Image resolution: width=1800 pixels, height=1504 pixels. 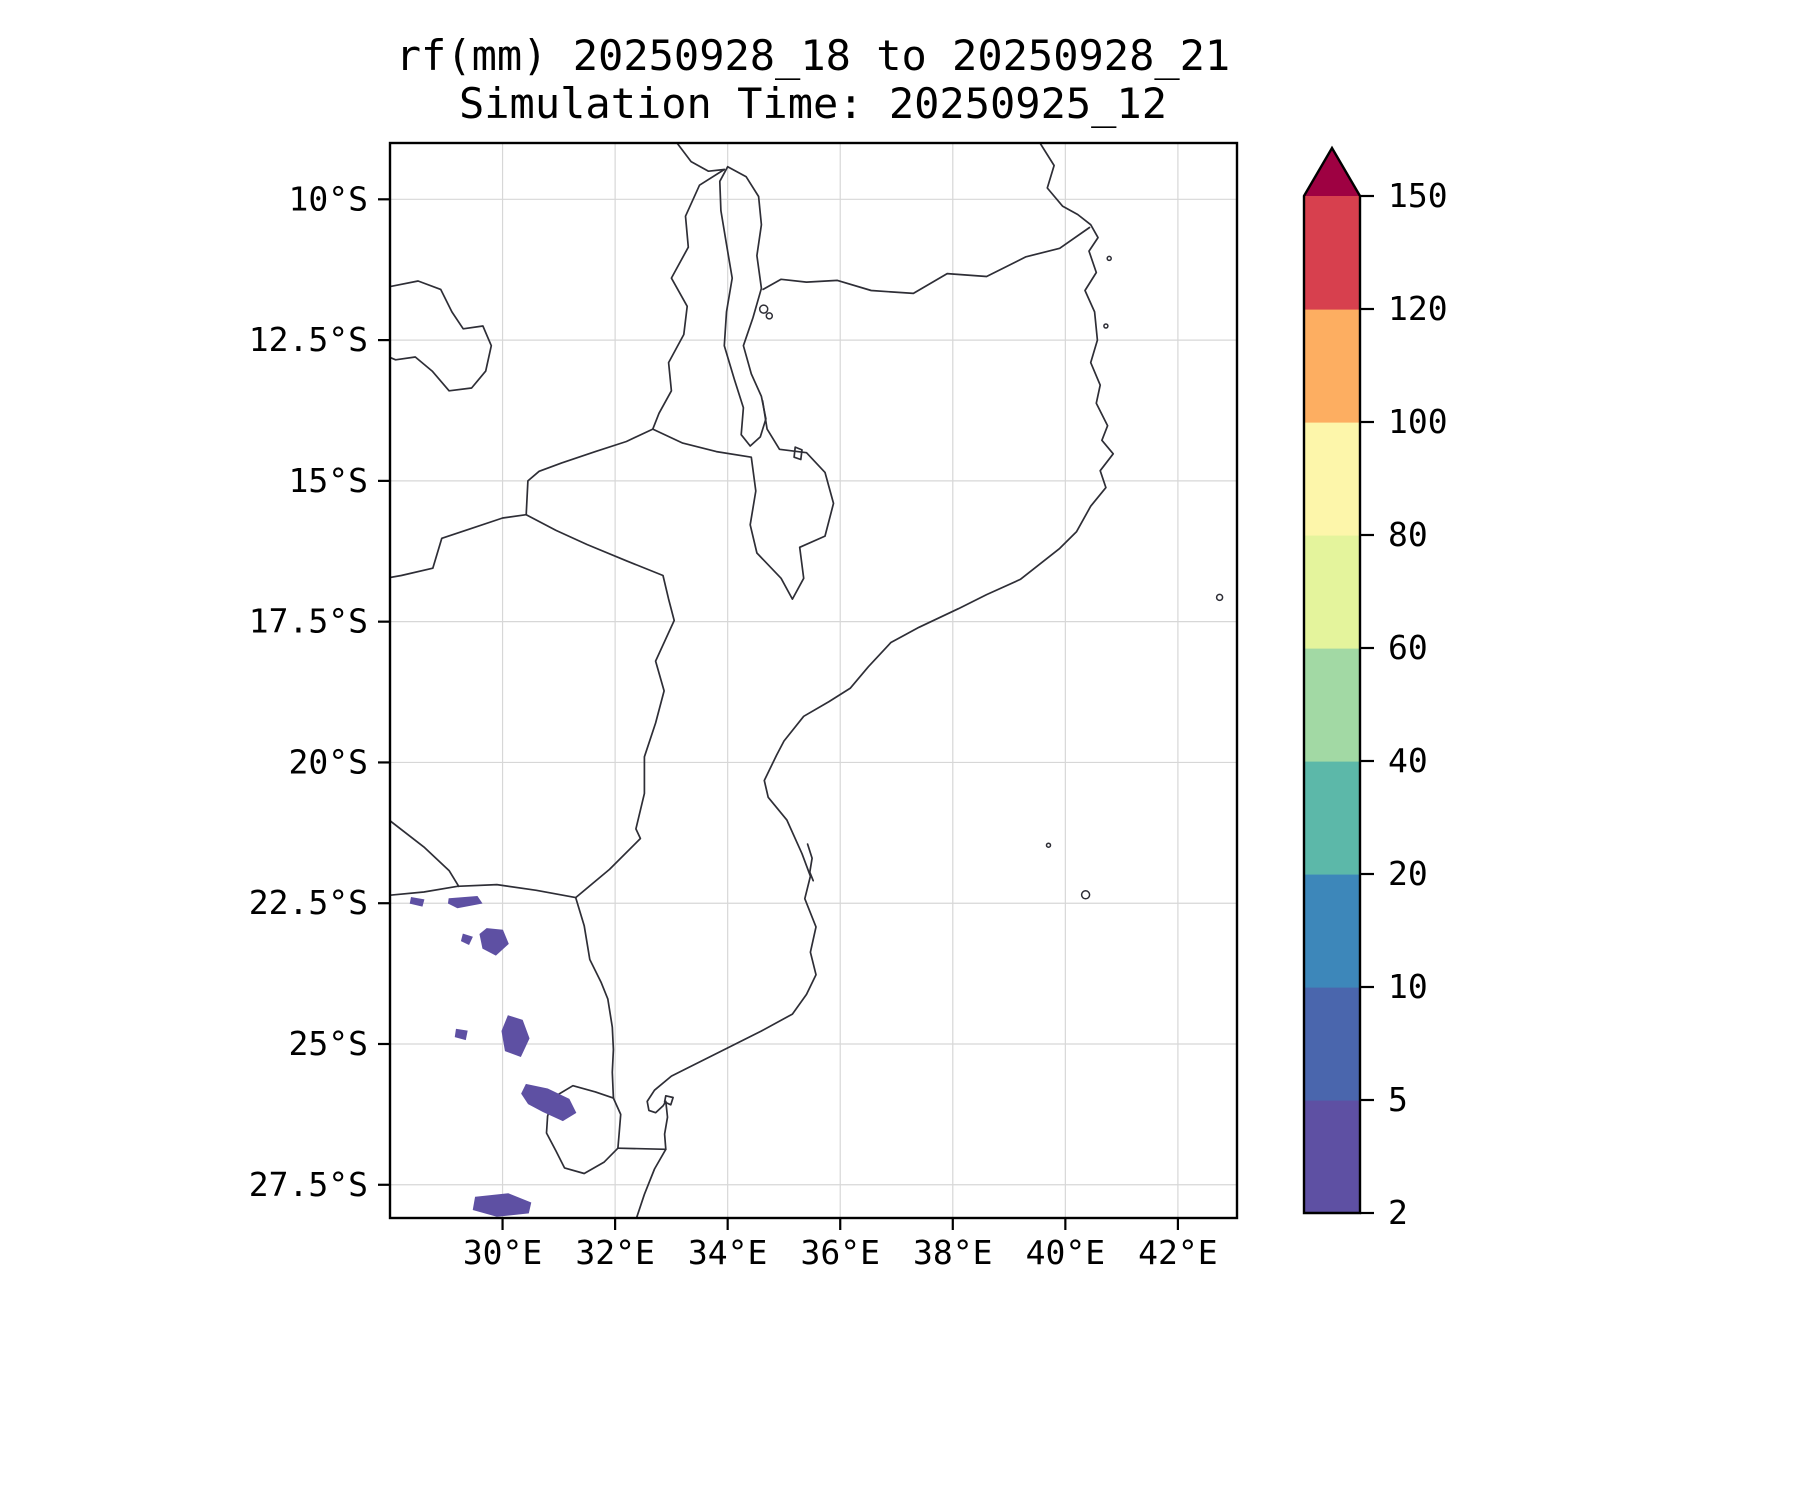 I want to click on y-axis-tick-label: 10°S, so click(x=328, y=198).